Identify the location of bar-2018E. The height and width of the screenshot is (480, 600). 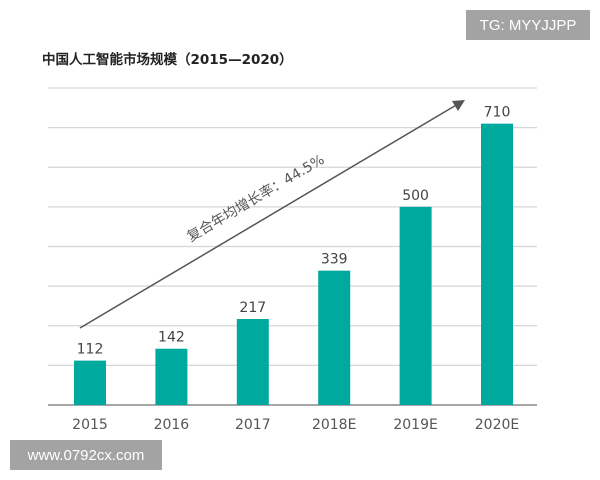
(334, 337).